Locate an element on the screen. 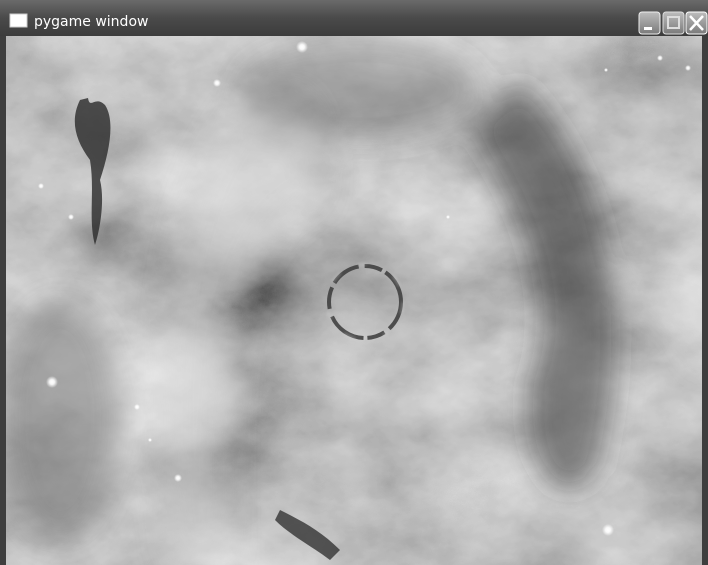 Image resolution: width=708 pixels, height=565 pixels. title-bar is located at coordinates (354, 18).